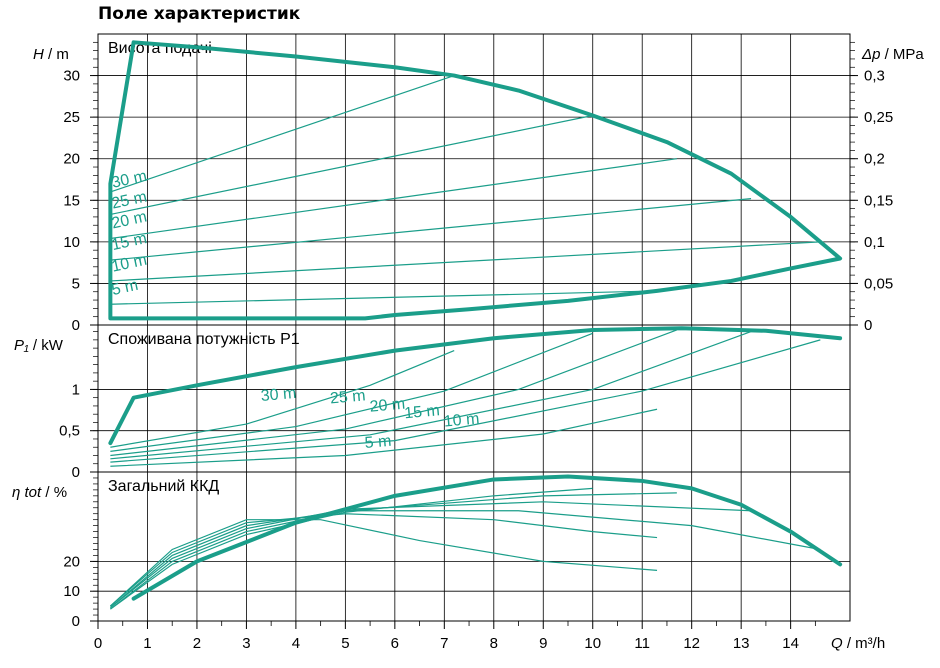  I want to click on chart-title: Поле характеристик, so click(199, 14).